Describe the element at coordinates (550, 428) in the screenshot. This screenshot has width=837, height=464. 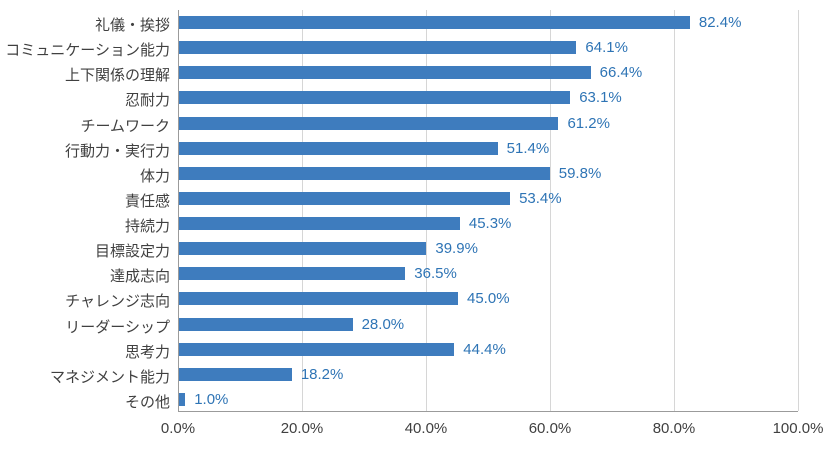
I see `x-axis-tick-label: 60.0%` at that location.